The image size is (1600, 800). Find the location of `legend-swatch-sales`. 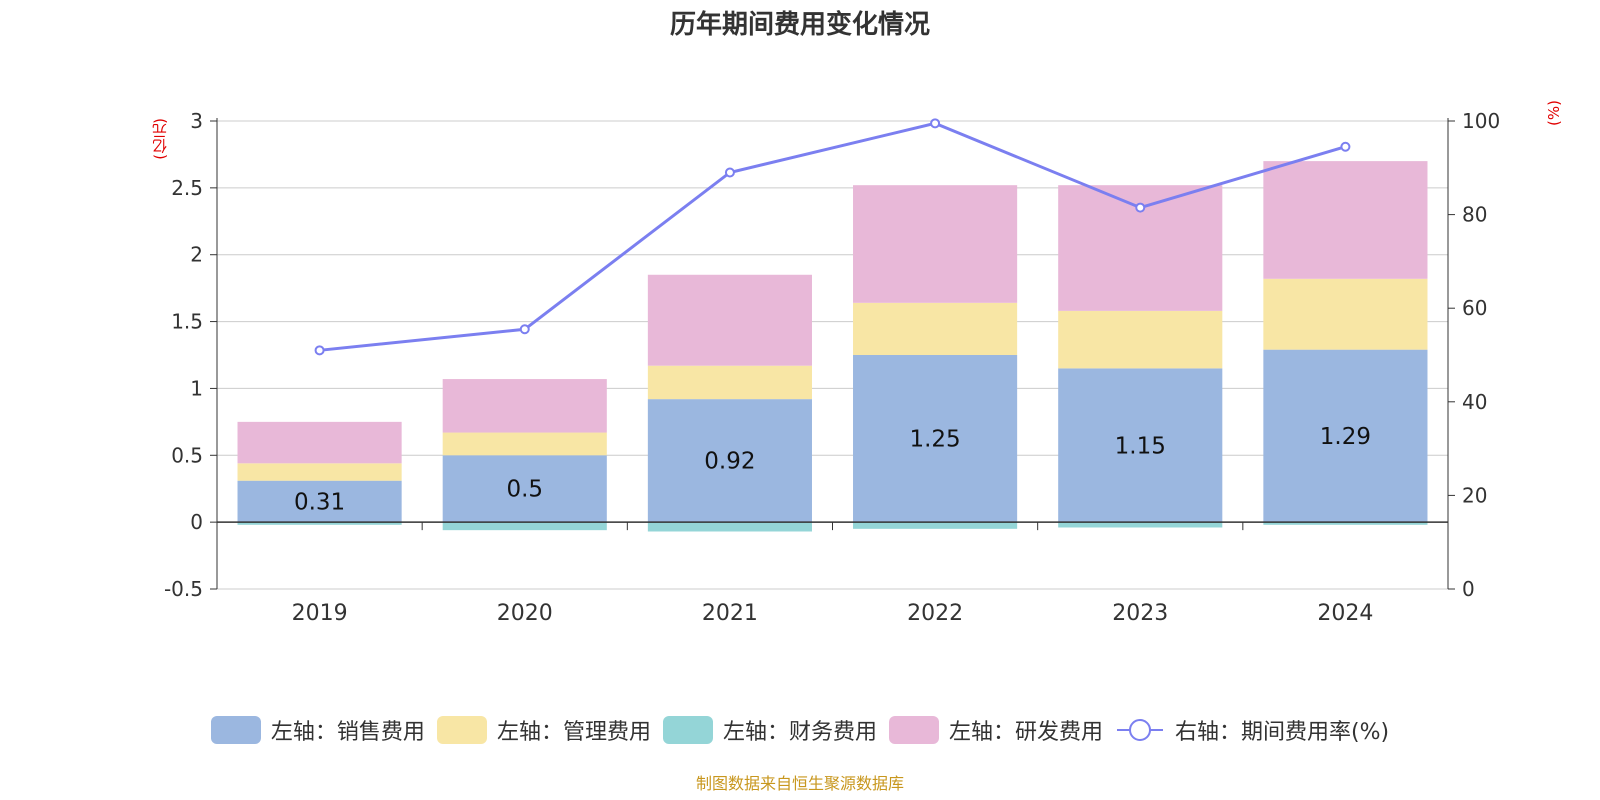

legend-swatch-sales is located at coordinates (235, 730).